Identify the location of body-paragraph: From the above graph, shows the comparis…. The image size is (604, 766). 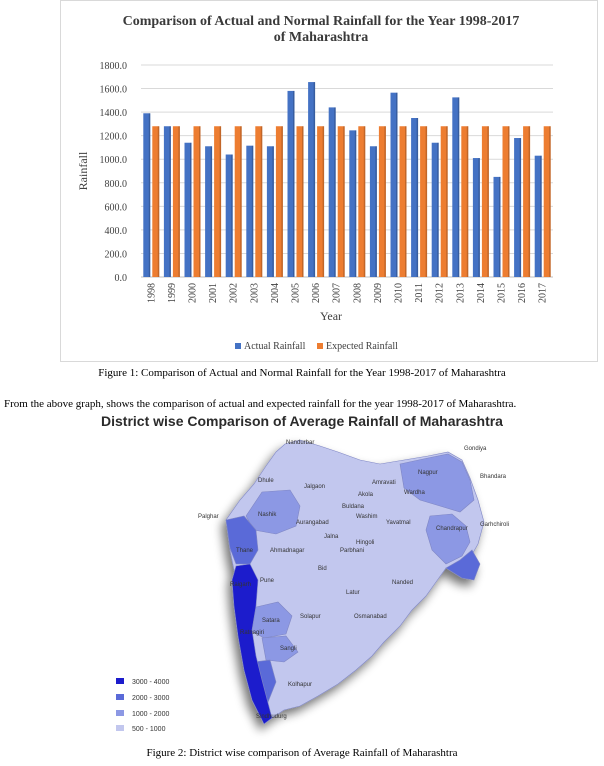
(260, 404).